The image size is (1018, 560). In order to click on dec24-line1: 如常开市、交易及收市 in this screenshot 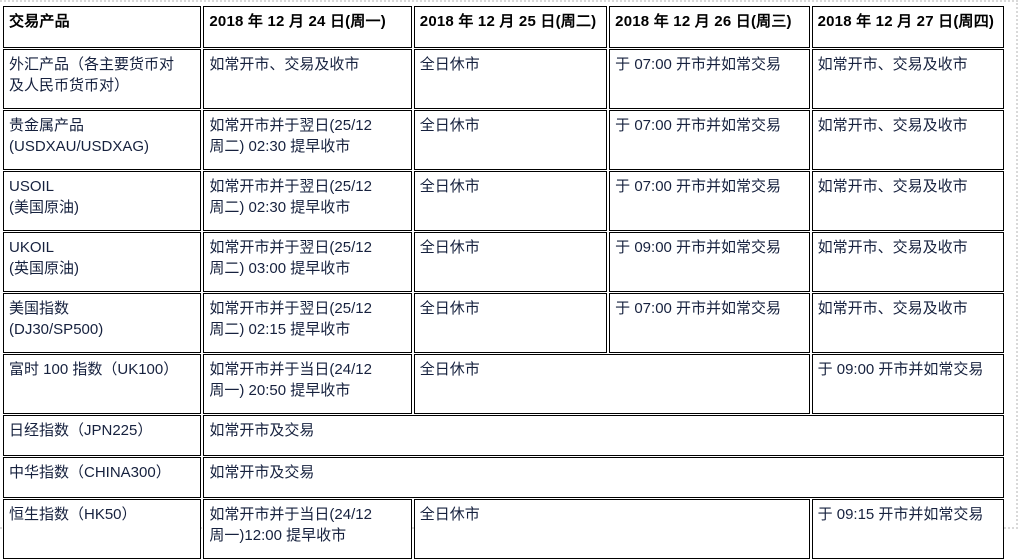, I will do `click(284, 64)`.